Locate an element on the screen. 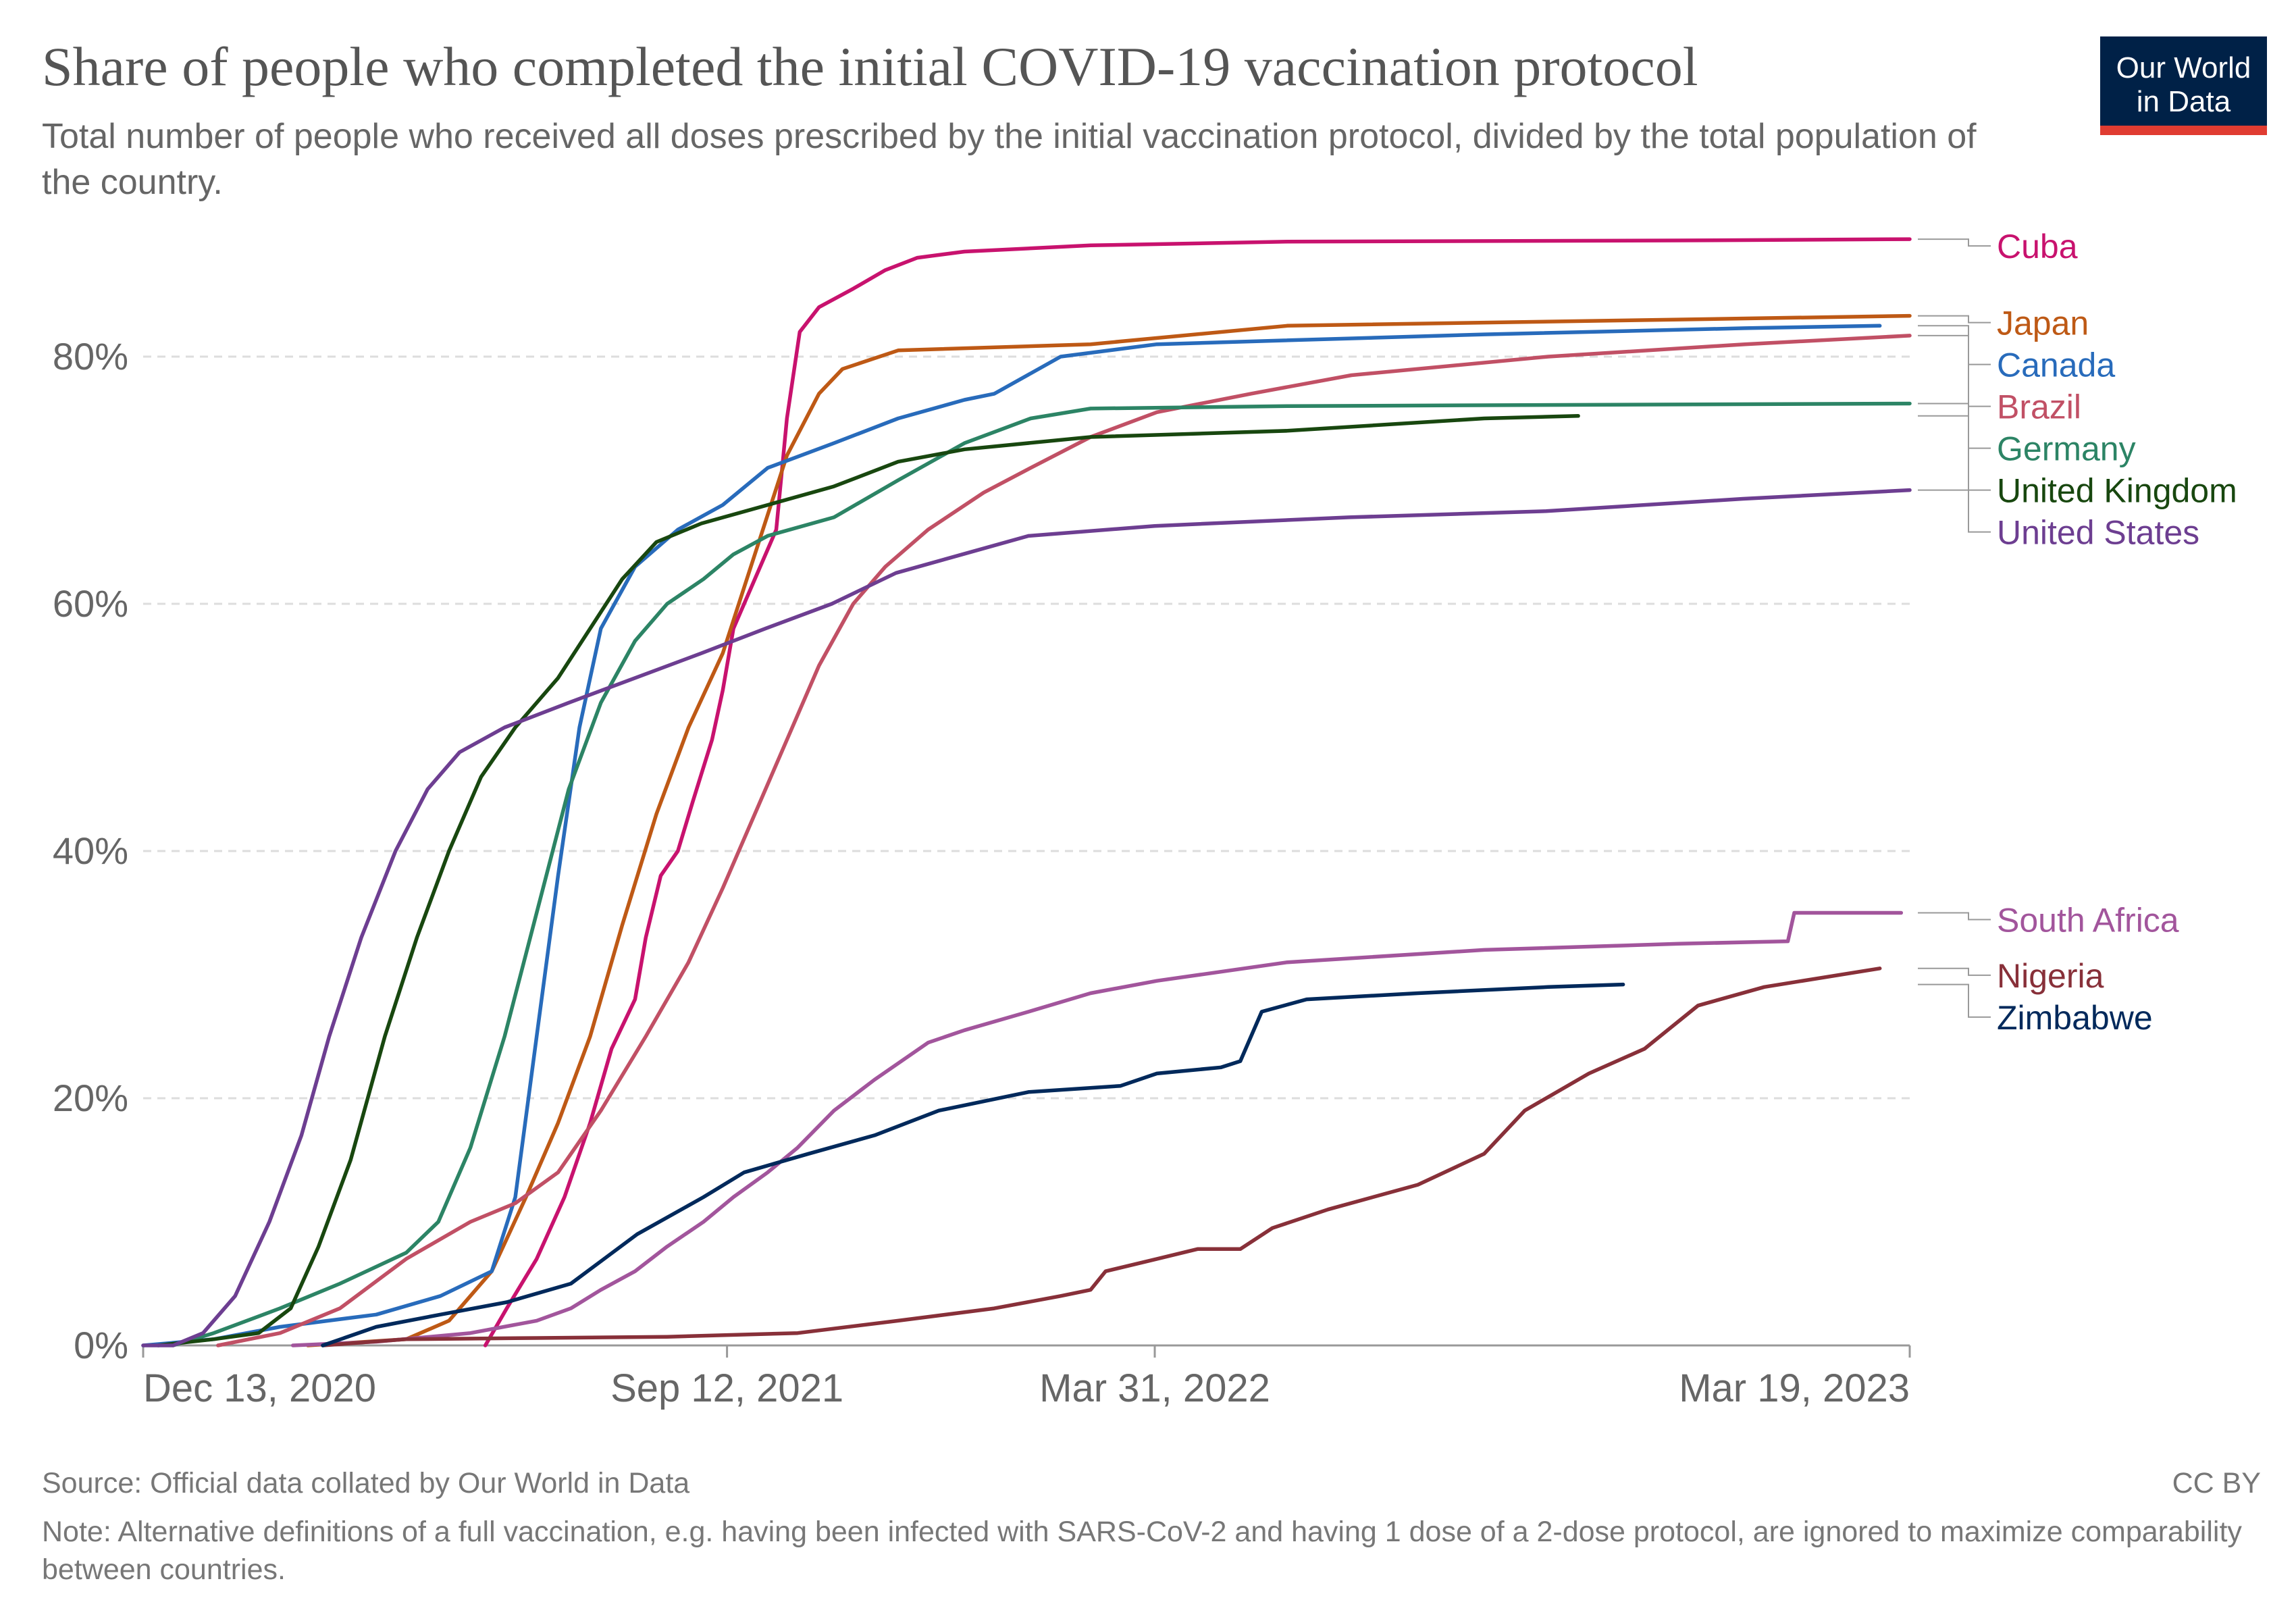 The image size is (2296, 1621). series-line-zimbabwe is located at coordinates (973, 1164).